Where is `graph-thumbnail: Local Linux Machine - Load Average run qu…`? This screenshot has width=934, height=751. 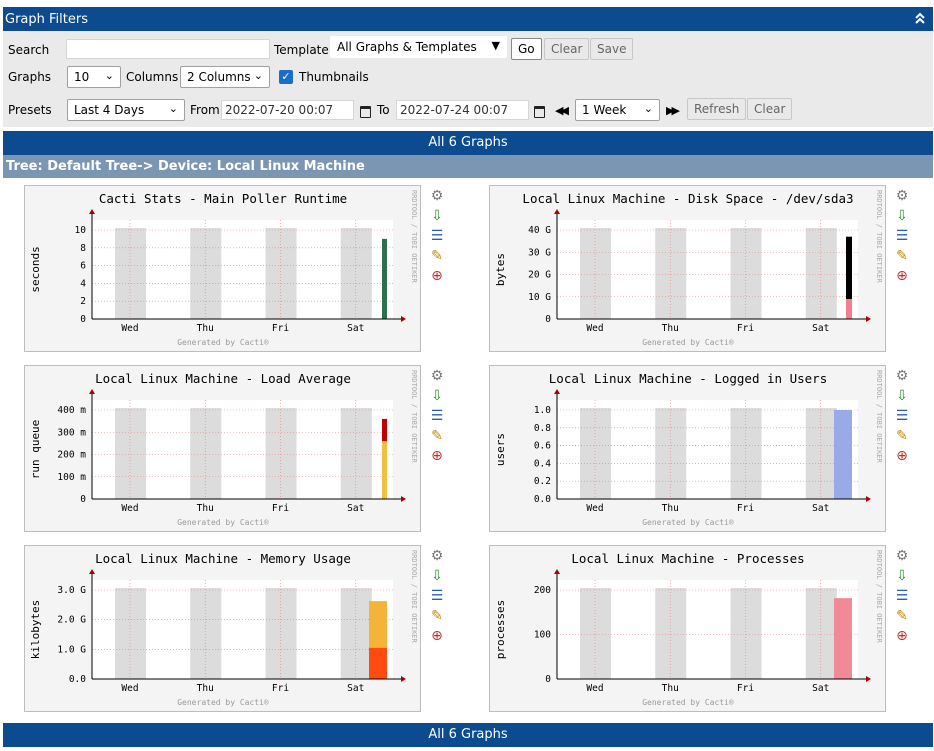 graph-thumbnail: Local Linux Machine - Load Average run qu… is located at coordinates (222, 448).